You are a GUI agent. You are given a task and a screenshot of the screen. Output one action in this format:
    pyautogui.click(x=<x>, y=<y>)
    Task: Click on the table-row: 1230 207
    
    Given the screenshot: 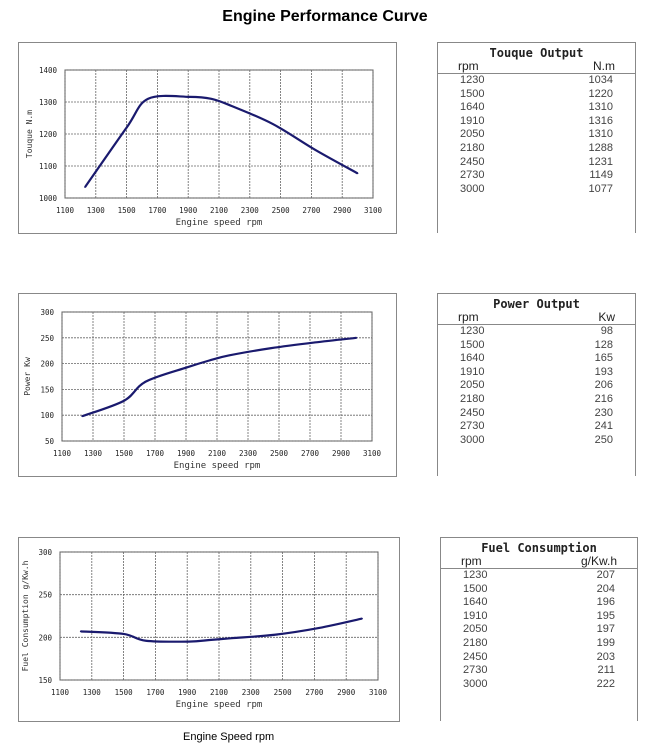 What is the action you would take?
    pyautogui.click(x=539, y=576)
    